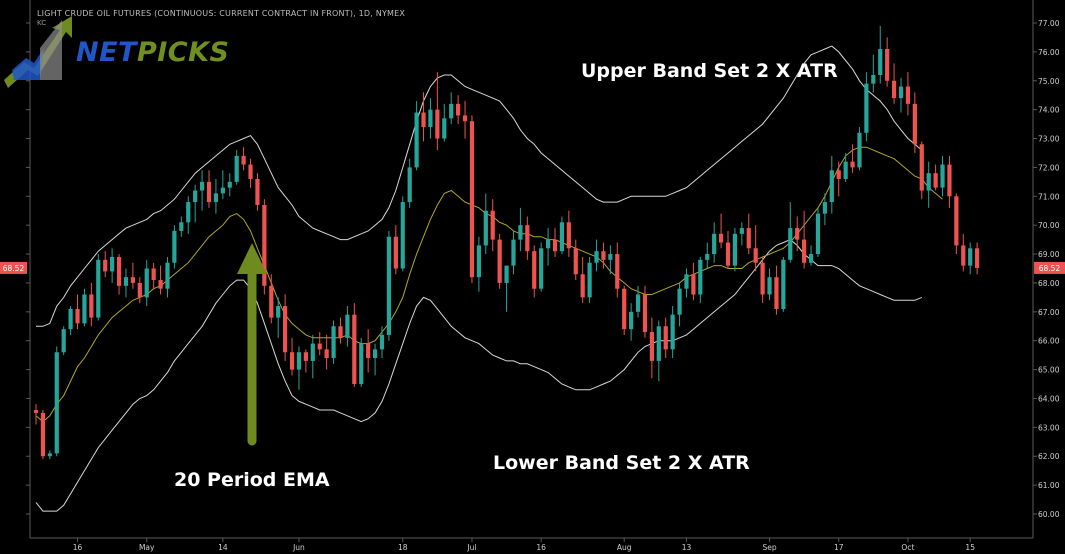 The height and width of the screenshot is (554, 1065). Describe the element at coordinates (1049, 52) in the screenshot. I see `y-tick-label: 76.00` at that location.